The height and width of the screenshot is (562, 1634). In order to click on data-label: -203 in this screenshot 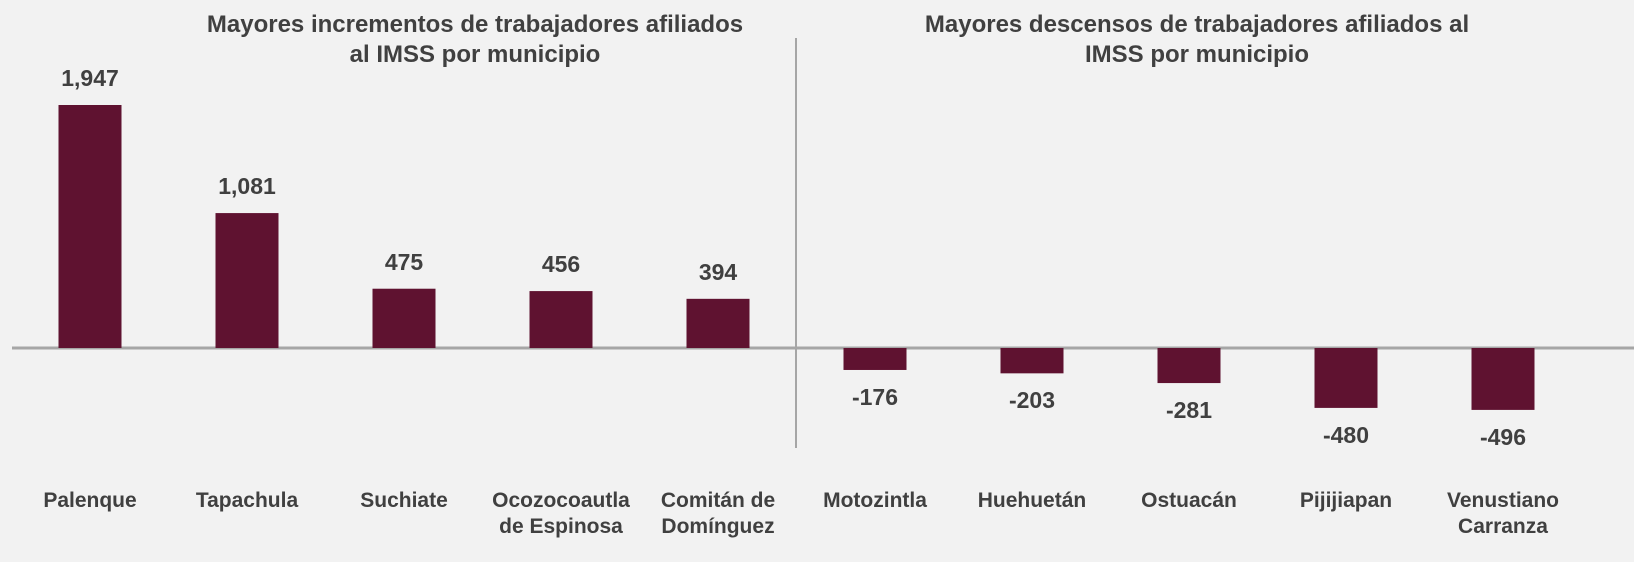, I will do `click(1032, 400)`.